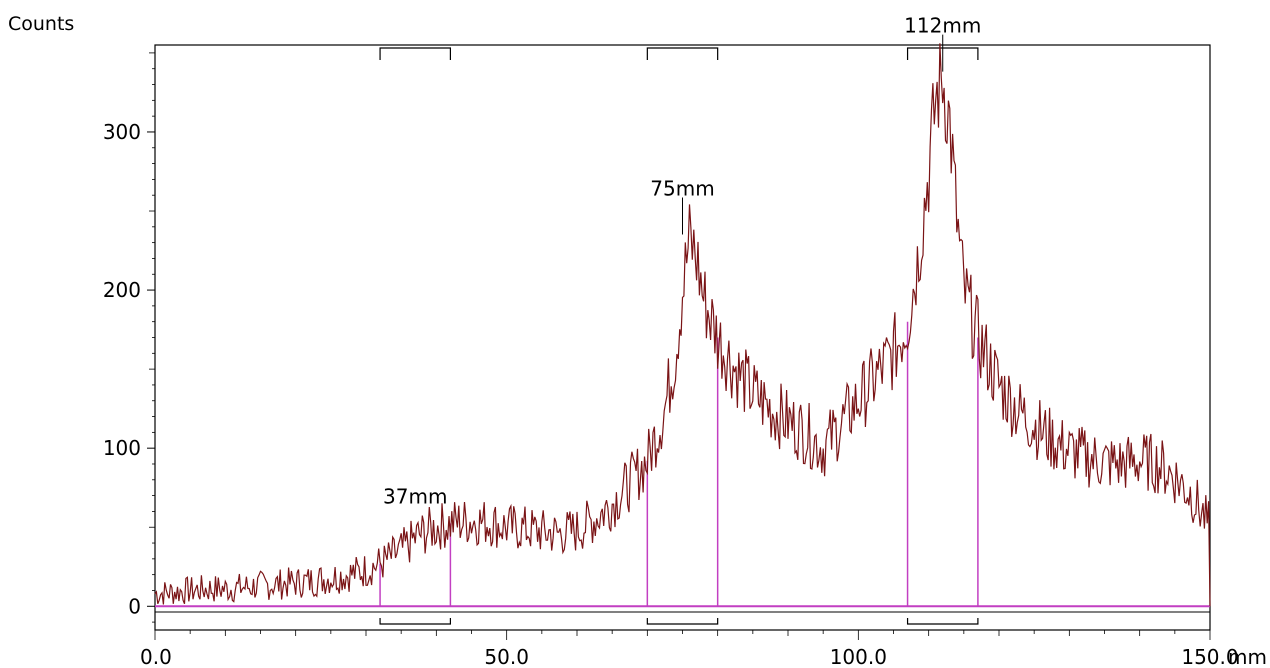 Image resolution: width=1270 pixels, height=668 pixels. I want to click on y-axis-label: Counts, so click(41, 24).